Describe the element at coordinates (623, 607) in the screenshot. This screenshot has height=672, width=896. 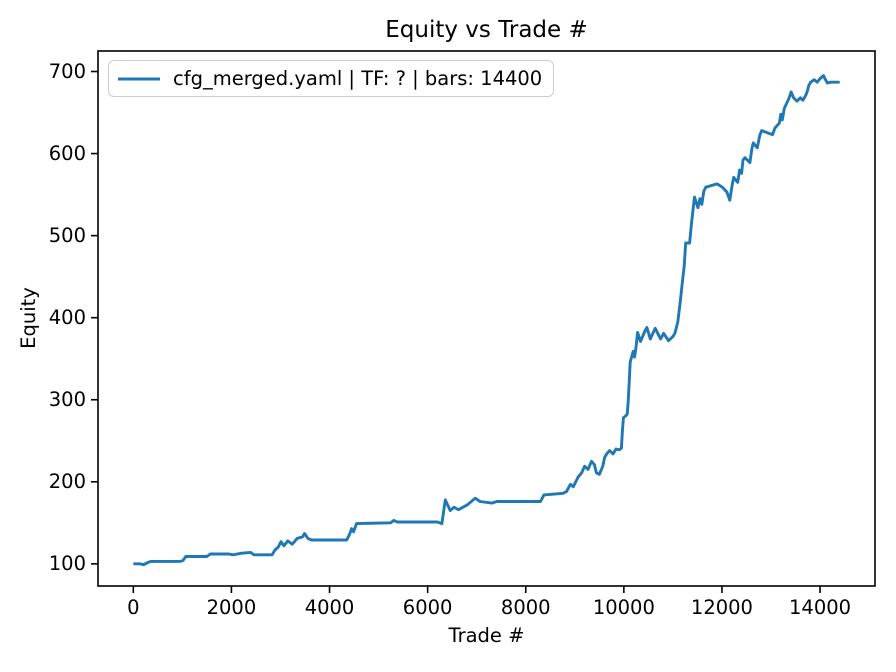
I see `x-tick-label: 10000` at that location.